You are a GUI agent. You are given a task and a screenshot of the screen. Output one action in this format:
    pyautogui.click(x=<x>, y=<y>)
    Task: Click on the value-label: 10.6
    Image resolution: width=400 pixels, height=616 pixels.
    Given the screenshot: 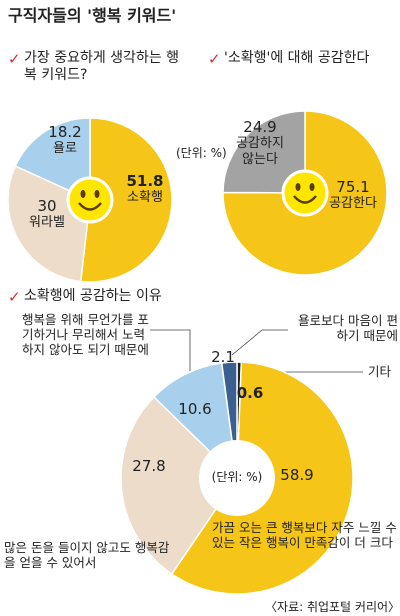 What is the action you would take?
    pyautogui.click(x=195, y=409)
    